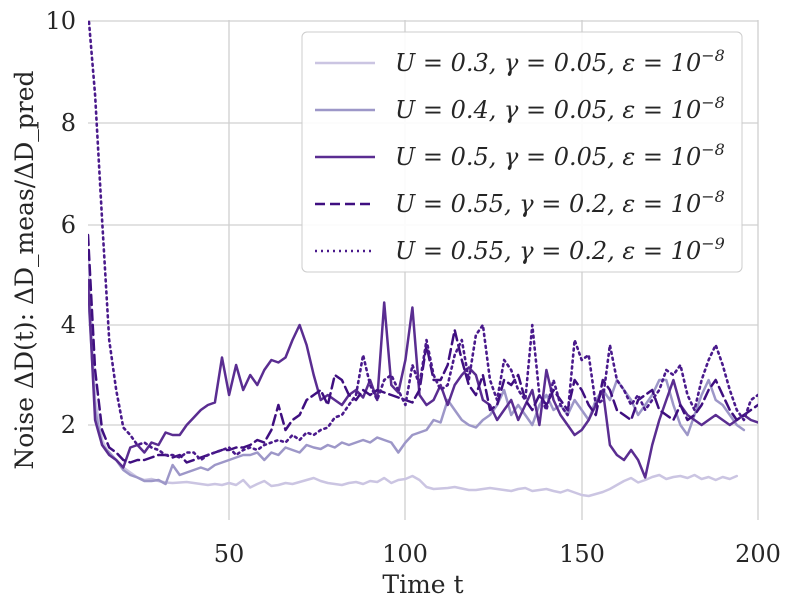 The height and width of the screenshot is (603, 790). Describe the element at coordinates (548, 251) in the screenshot. I see `legend-label-main-5: U = 0.55, γ = 0.2, ε = 10` at that location.